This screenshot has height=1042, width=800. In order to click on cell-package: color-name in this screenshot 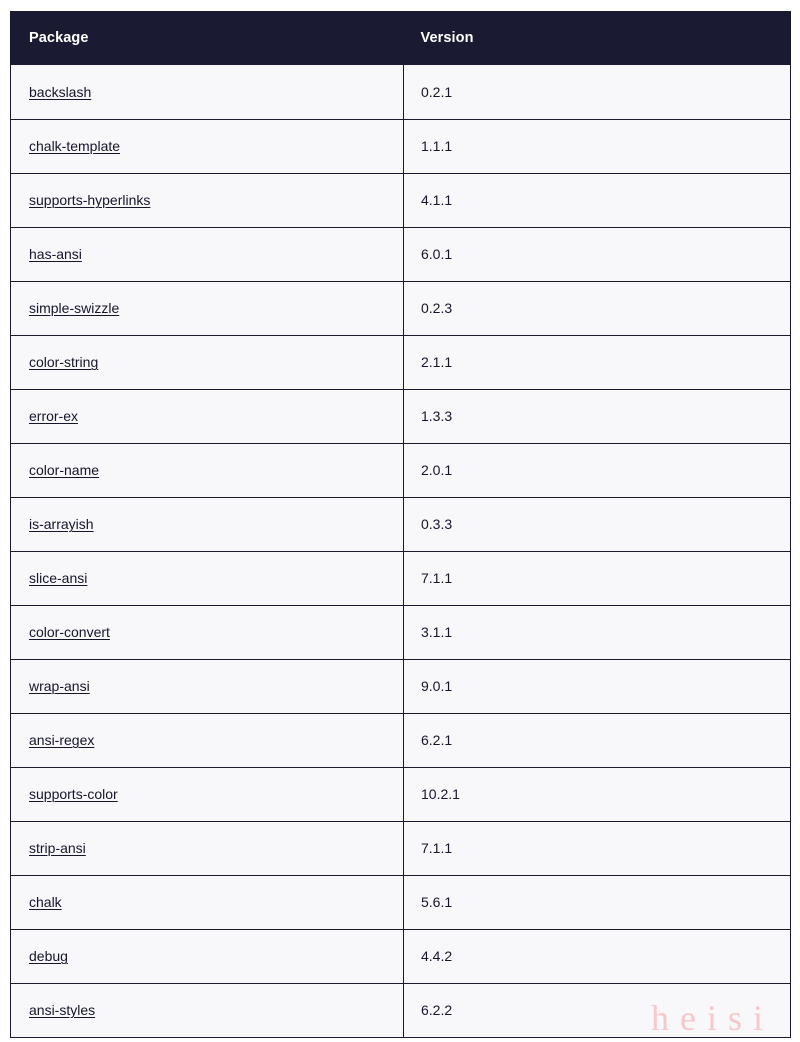, I will do `click(207, 469)`.